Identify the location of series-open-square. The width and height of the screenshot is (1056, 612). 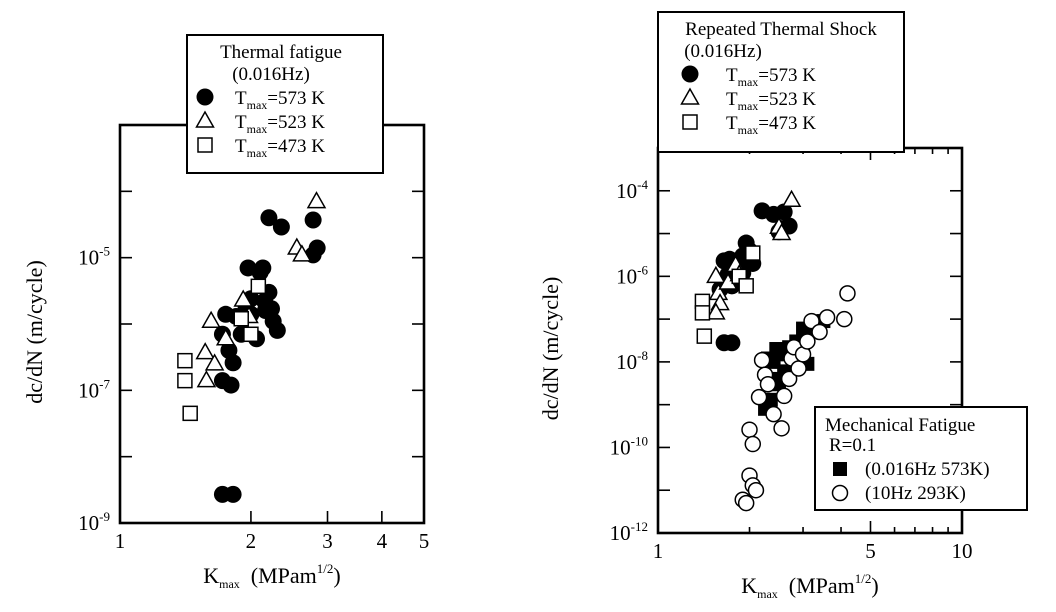
(222, 350).